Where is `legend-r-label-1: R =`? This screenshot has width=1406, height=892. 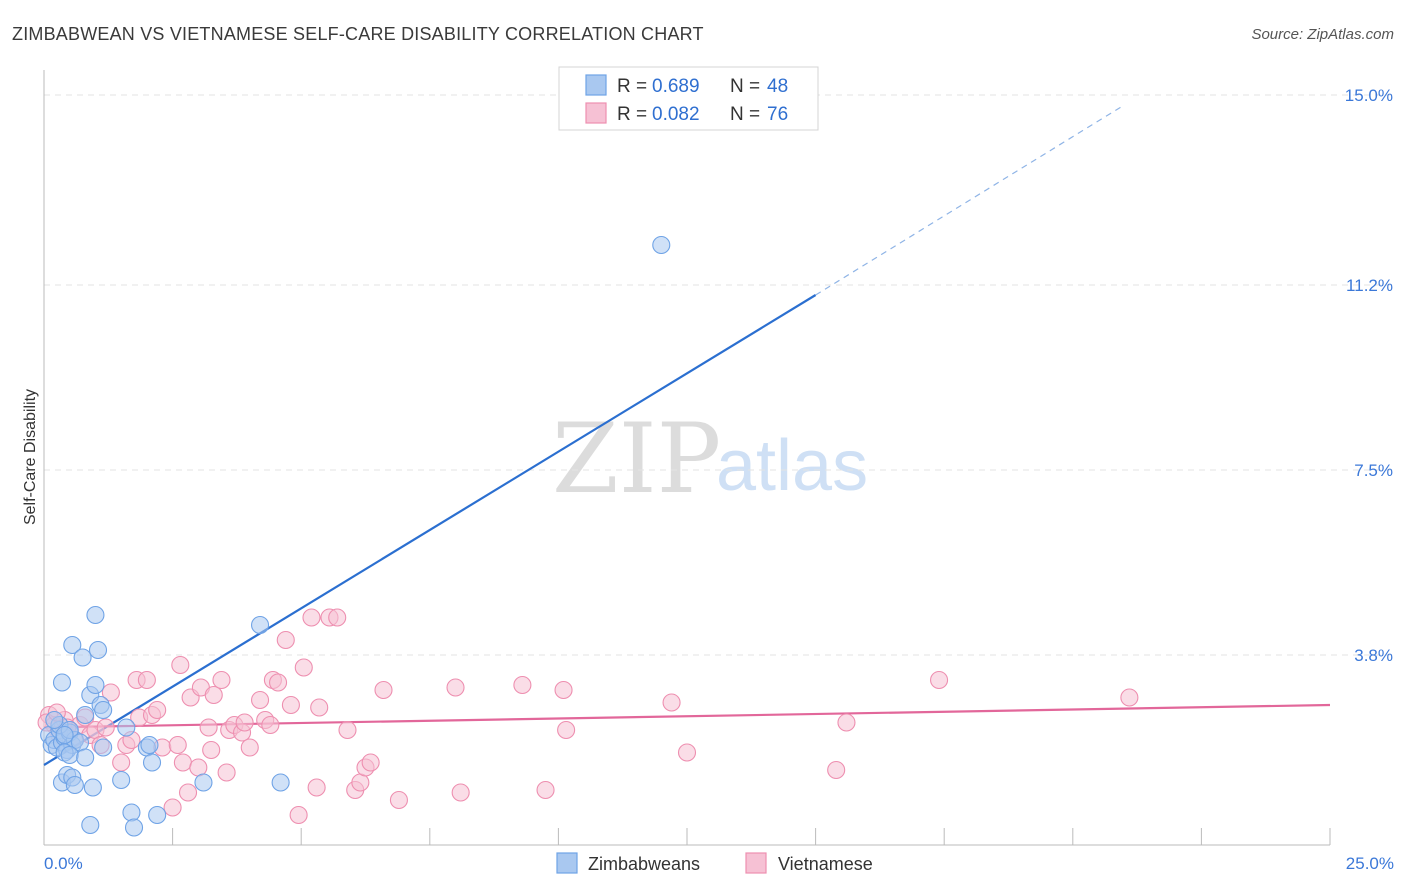
legend-r-label-1: R = is located at coordinates (632, 86).